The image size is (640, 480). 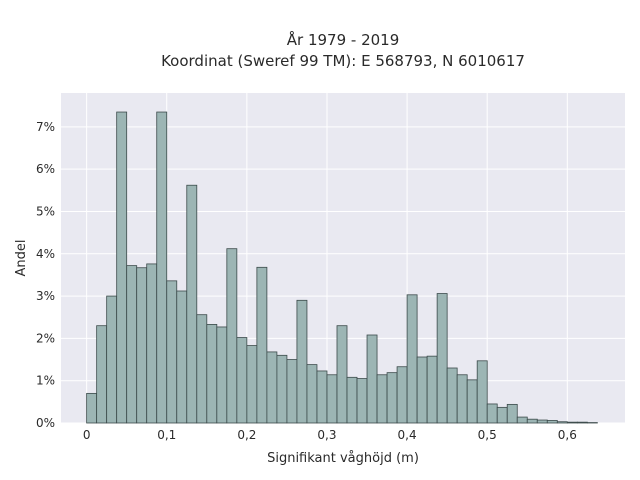 What do you see at coordinates (21, 258) in the screenshot?
I see `y-axis-label: Andel` at bounding box center [21, 258].